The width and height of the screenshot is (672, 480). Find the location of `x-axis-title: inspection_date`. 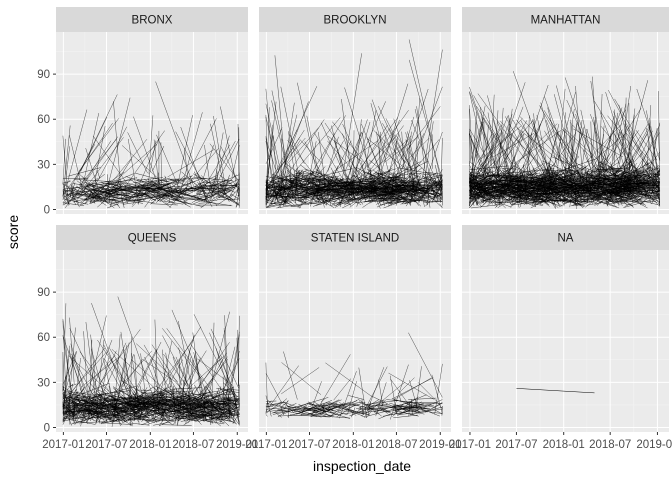

x-axis-title: inspection_date is located at coordinates (362, 466).